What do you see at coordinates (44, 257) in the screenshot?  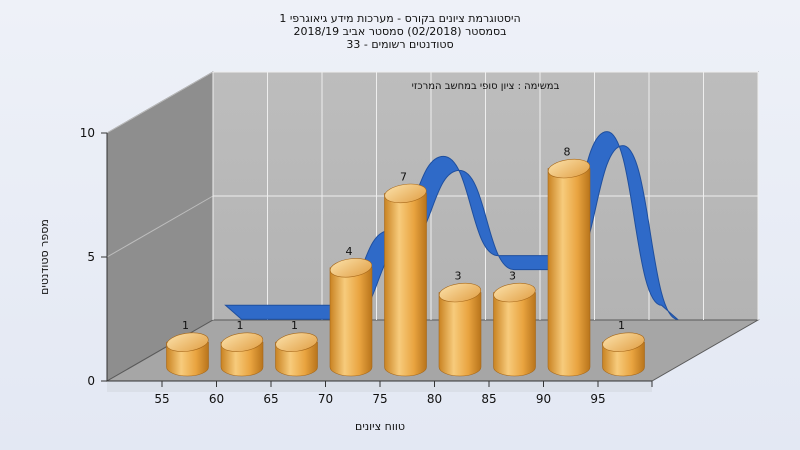 I see `y-axis-label: מספר סטודנטים` at bounding box center [44, 257].